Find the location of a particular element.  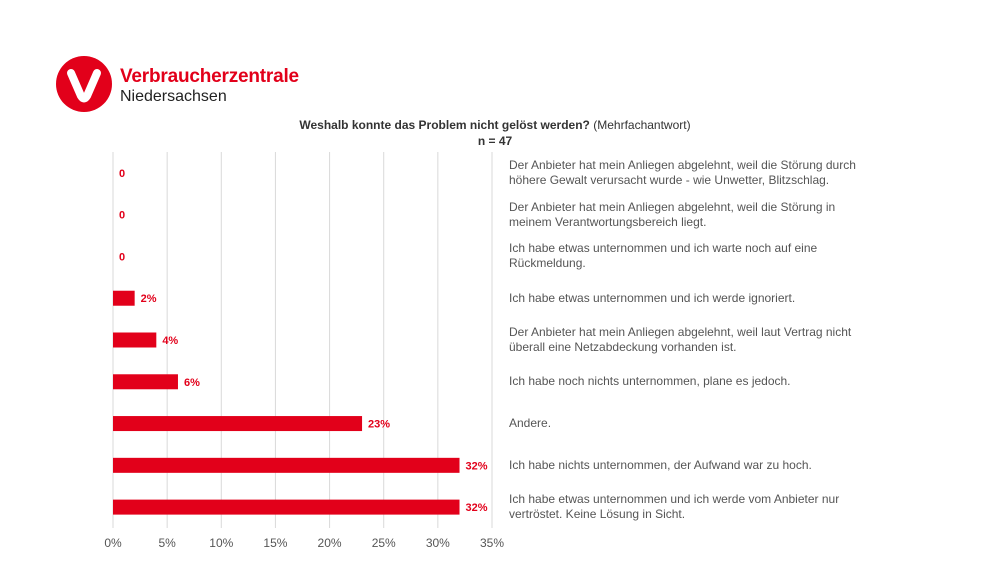

x-tick-label: 10% is located at coordinates (221, 543).